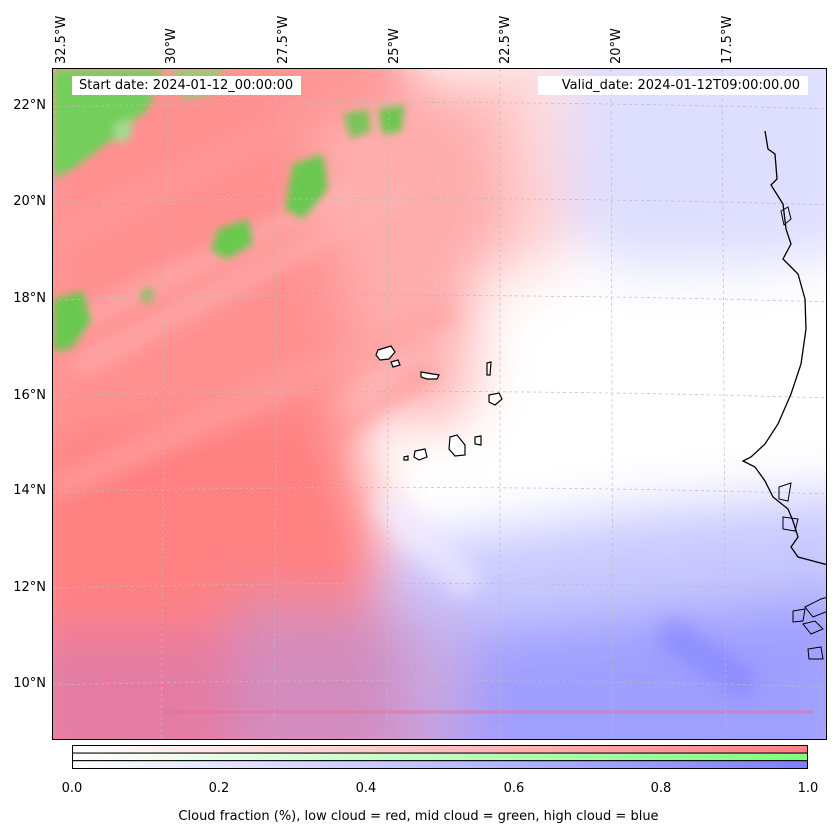  What do you see at coordinates (219, 788) in the screenshot?
I see `colorbar-tick-0-2: 0.2` at bounding box center [219, 788].